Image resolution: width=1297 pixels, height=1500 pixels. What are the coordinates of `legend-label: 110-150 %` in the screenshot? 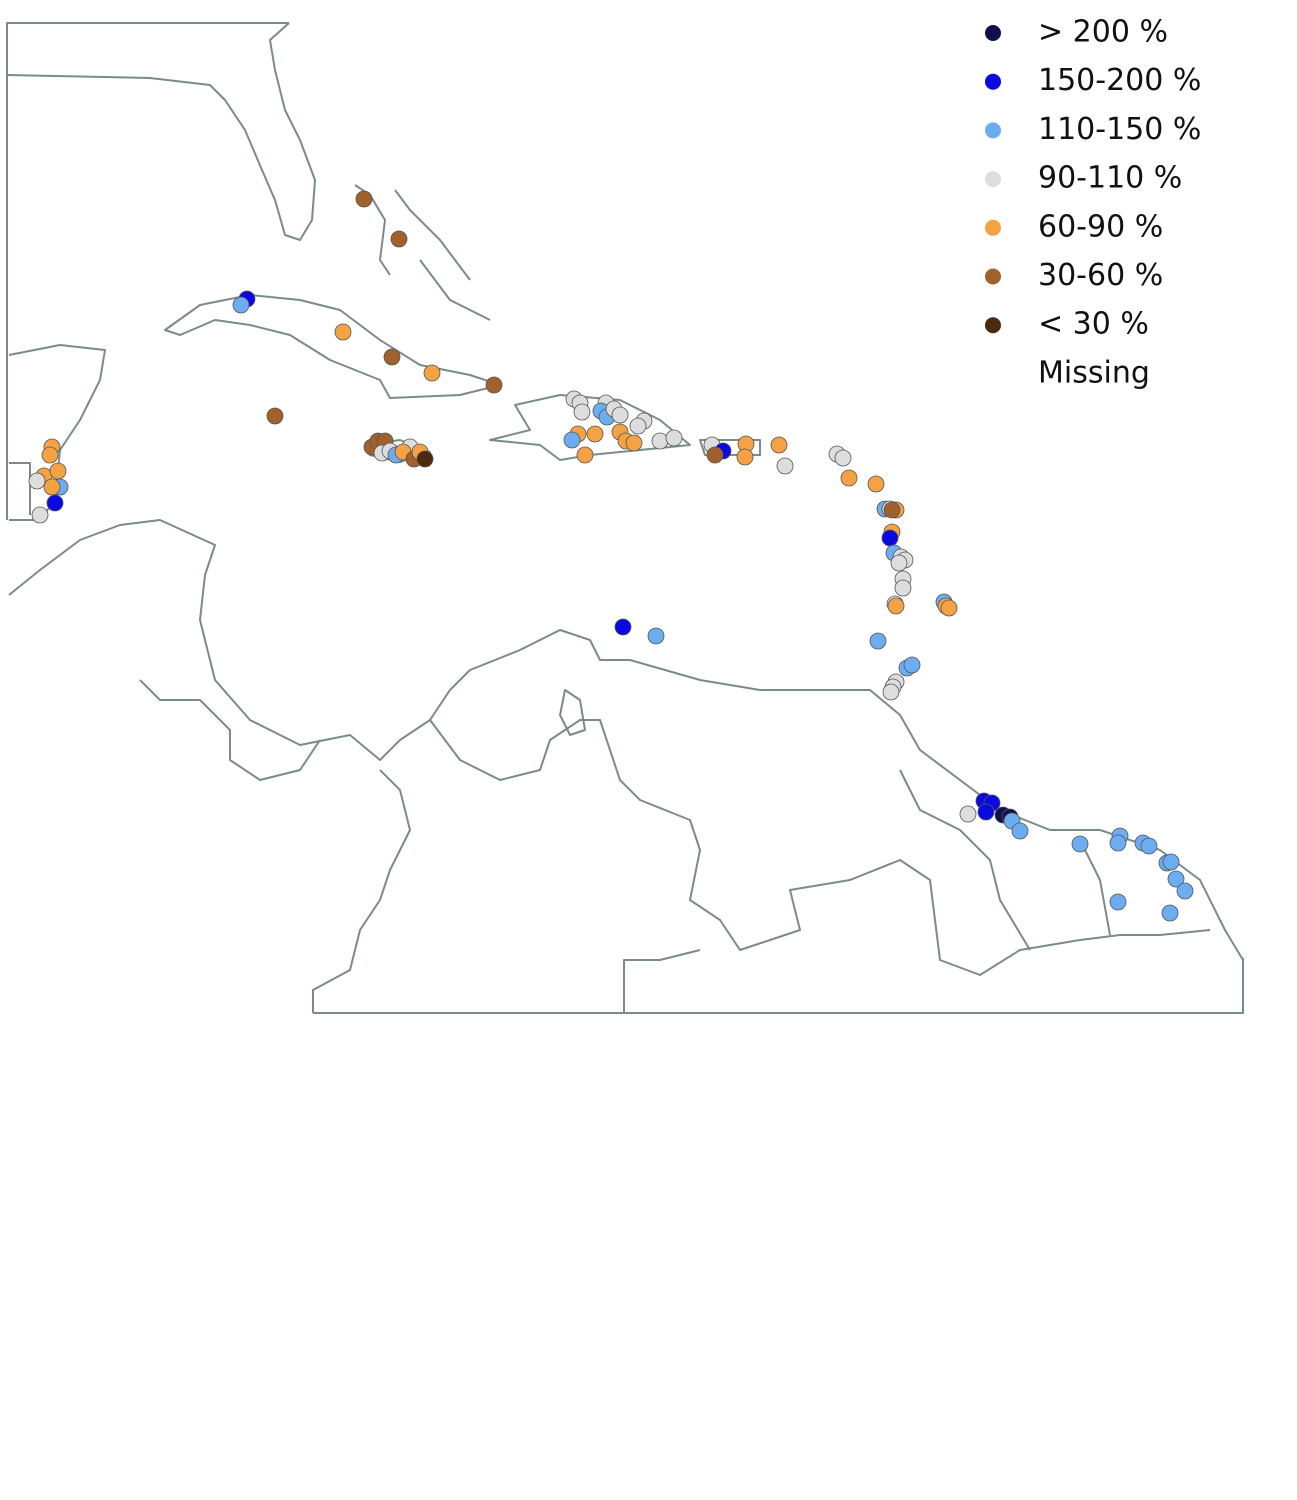 It's located at (1119, 129).